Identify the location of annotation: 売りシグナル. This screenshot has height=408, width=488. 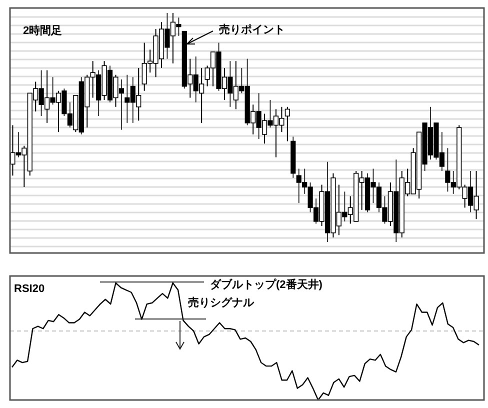
(221, 302).